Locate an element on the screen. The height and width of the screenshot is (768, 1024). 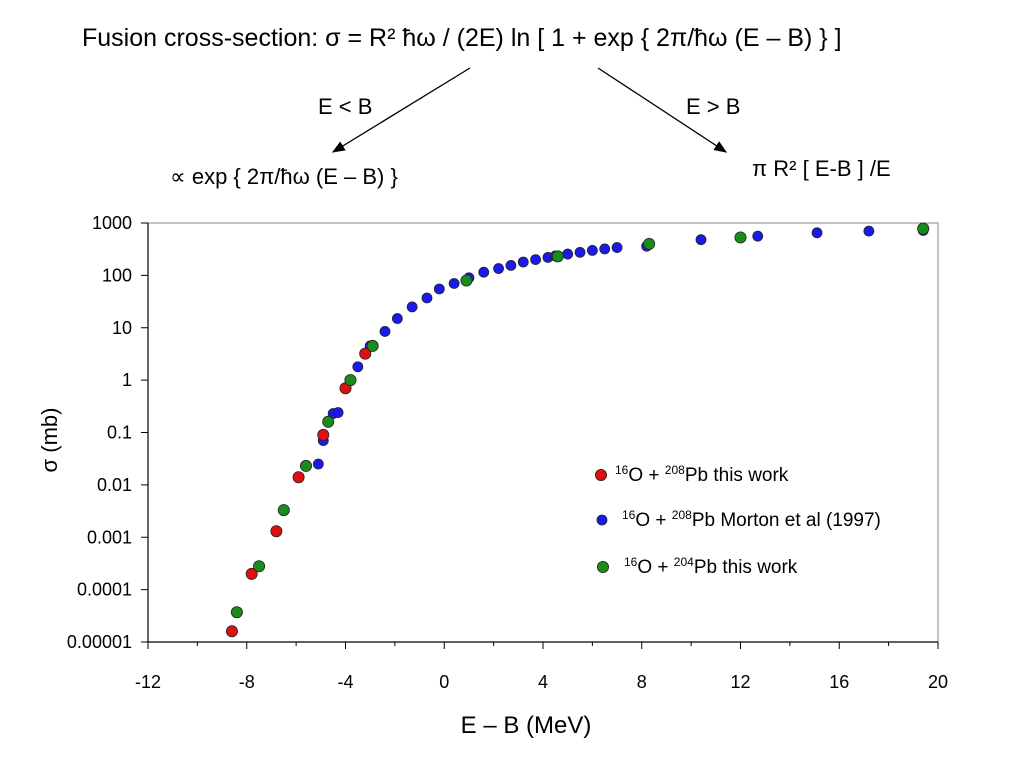
x-tick-label: 8 is located at coordinates (642, 682).